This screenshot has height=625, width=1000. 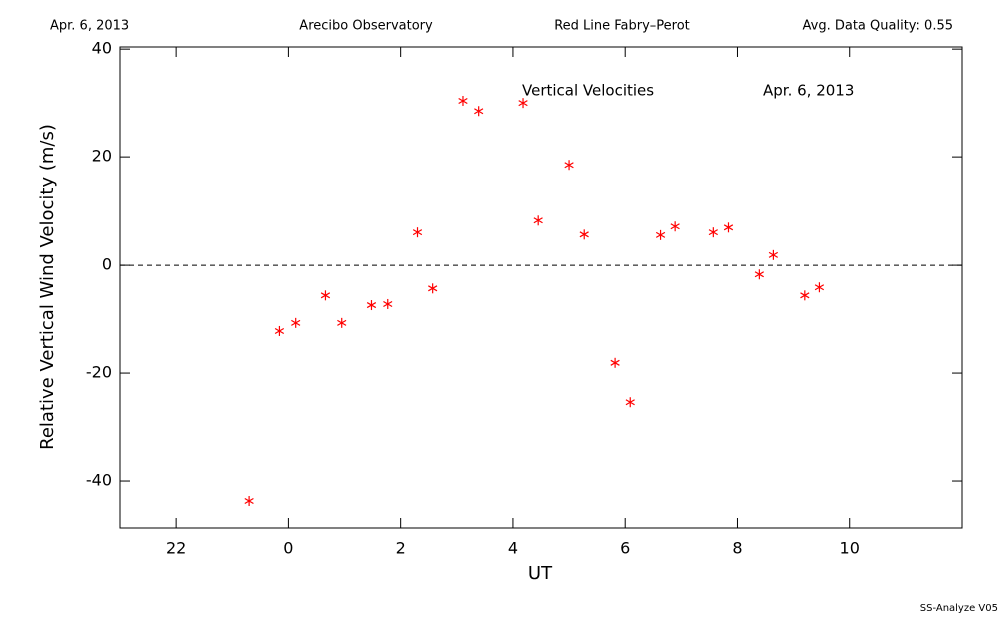 What do you see at coordinates (107, 264) in the screenshot?
I see `y-tick-label: 0` at bounding box center [107, 264].